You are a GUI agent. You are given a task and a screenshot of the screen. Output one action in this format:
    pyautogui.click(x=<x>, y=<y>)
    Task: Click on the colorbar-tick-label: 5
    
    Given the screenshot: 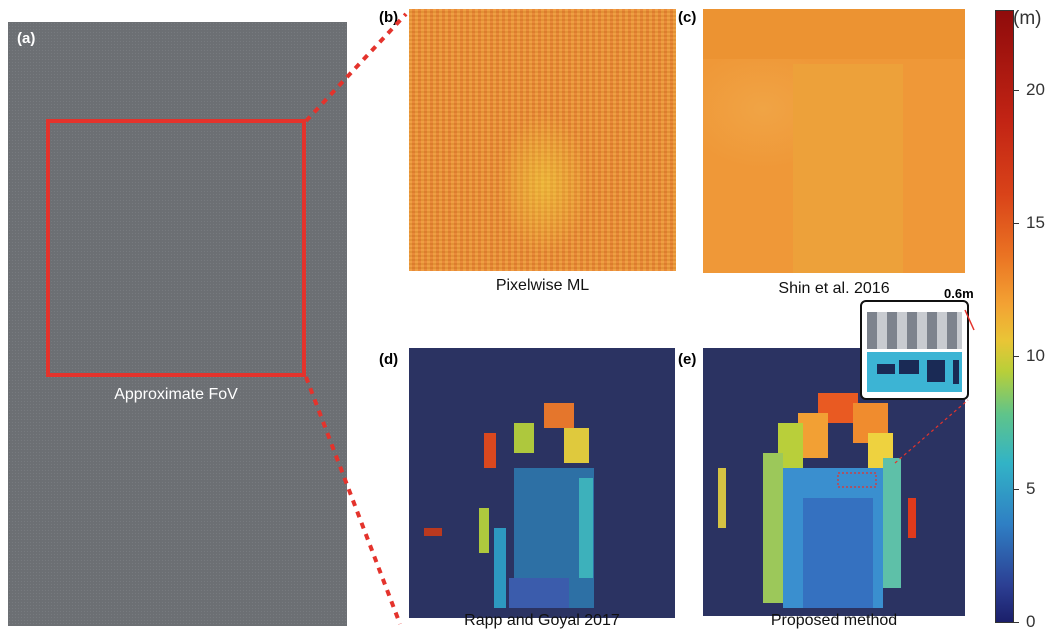 What is the action you would take?
    pyautogui.click(x=1030, y=489)
    